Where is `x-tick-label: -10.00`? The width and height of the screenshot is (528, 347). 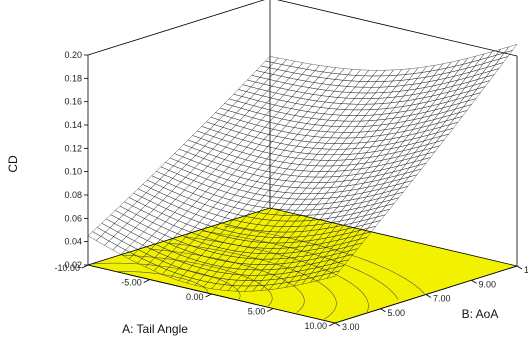 x-tick-label: -10.00 is located at coordinates (67, 268).